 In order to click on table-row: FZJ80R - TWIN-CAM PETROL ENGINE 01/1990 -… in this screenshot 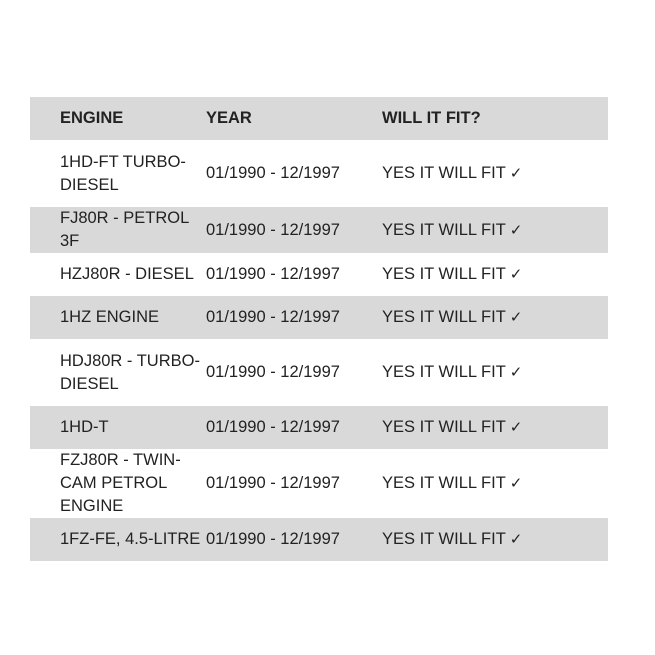, I will do `click(319, 483)`.